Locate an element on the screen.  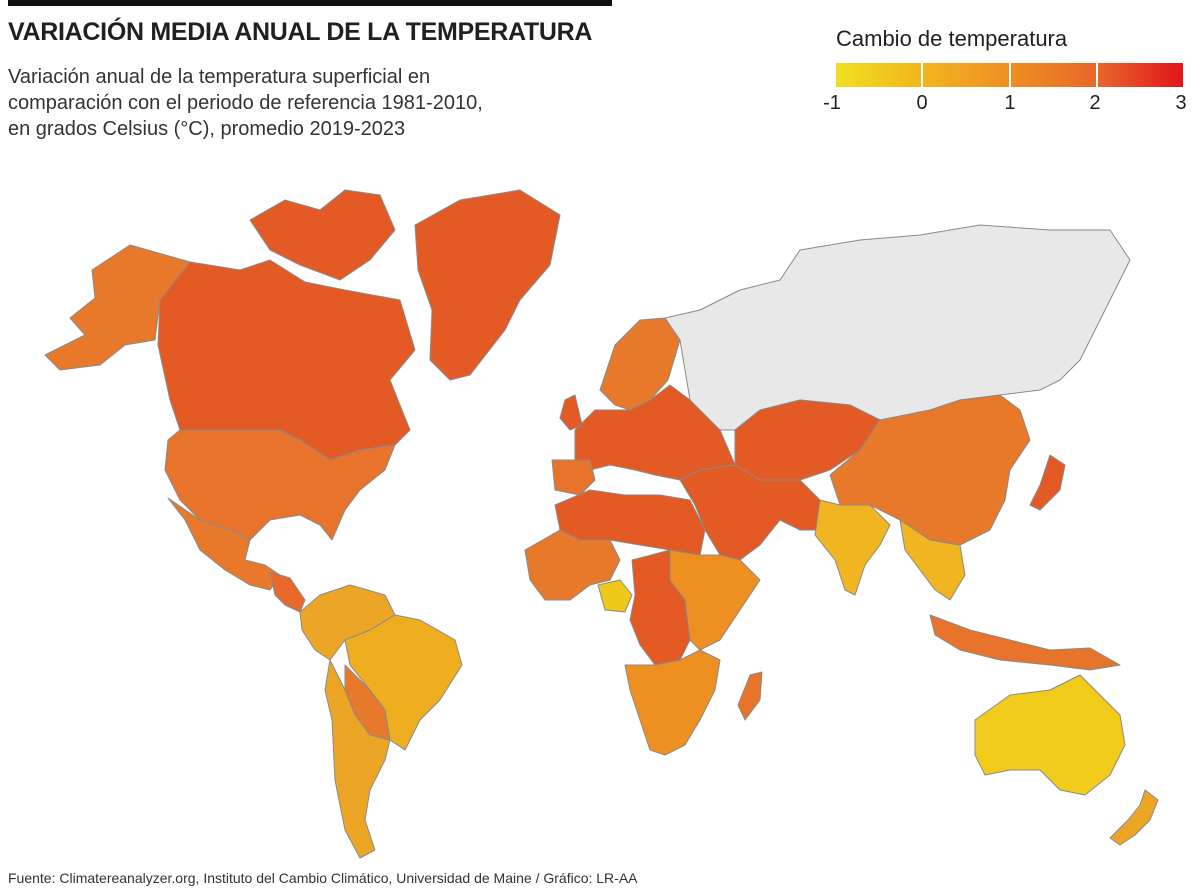
region-indonesia is located at coordinates (1025, 642).